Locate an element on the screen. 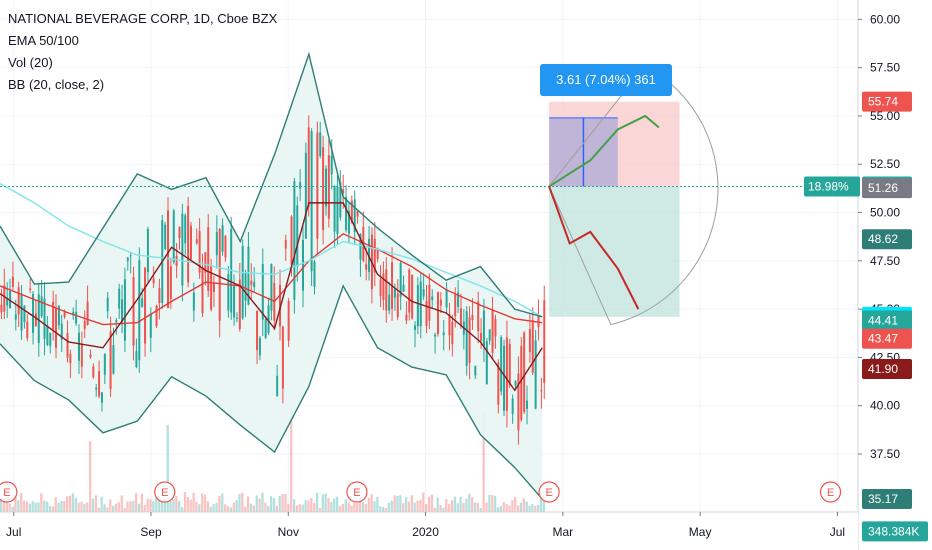 Image resolution: width=932 pixels, height=550 pixels. y-tick-label: 40.00 is located at coordinates (885, 406).